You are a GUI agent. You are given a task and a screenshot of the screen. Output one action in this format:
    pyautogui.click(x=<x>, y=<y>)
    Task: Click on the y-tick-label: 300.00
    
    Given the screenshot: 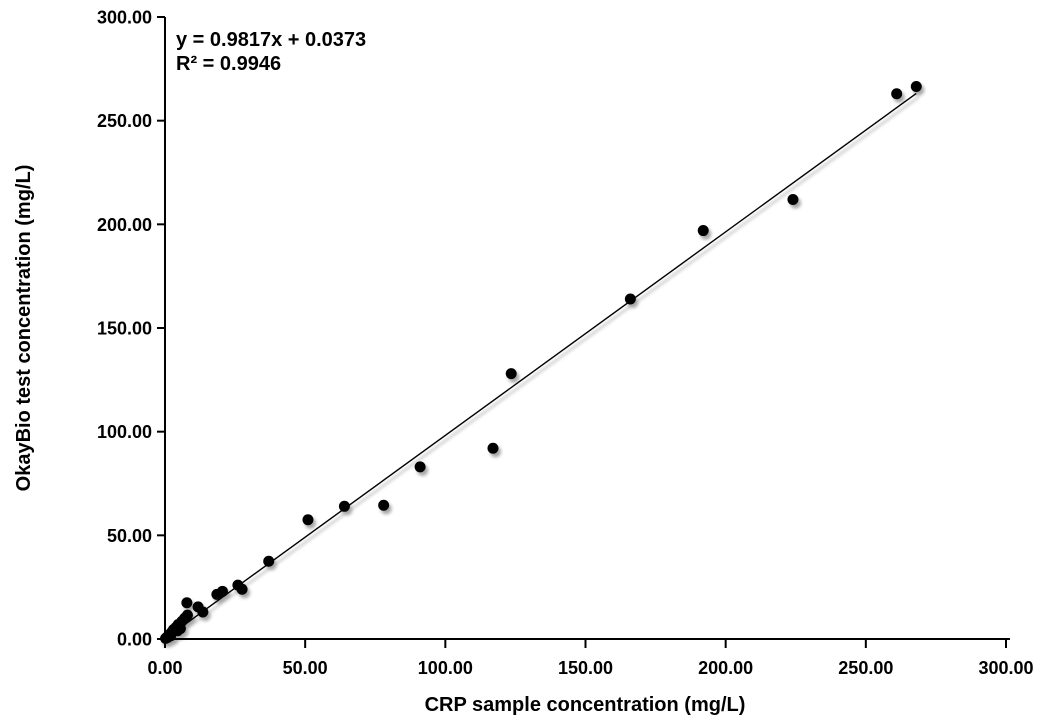 What is the action you would take?
    pyautogui.click(x=124, y=18)
    